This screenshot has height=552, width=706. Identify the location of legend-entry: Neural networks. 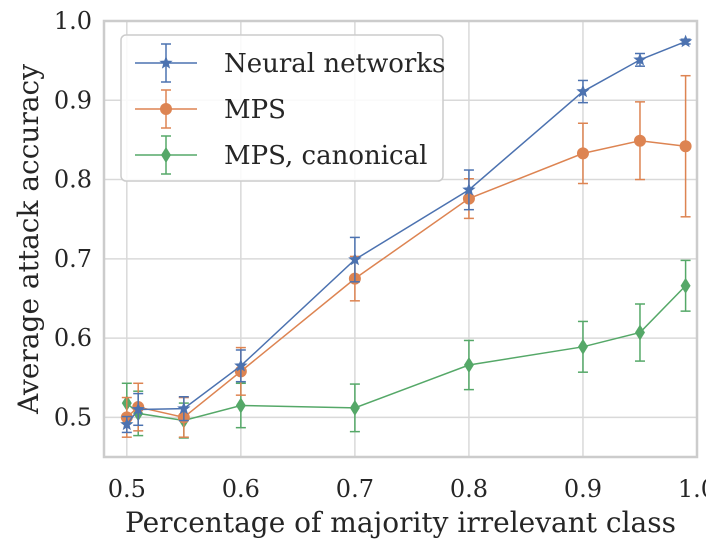
(290, 63).